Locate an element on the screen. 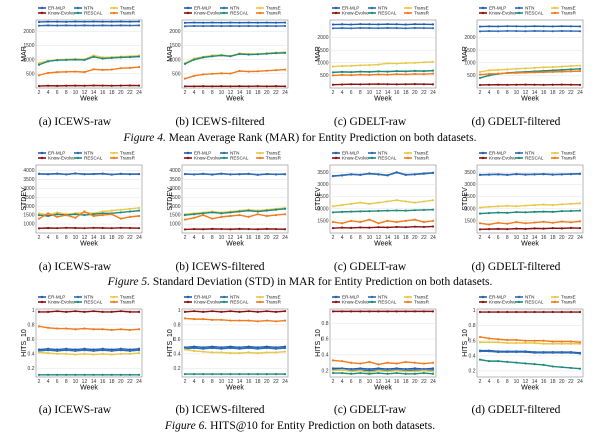  y-axis-label: HITS_10 is located at coordinates (170, 343).